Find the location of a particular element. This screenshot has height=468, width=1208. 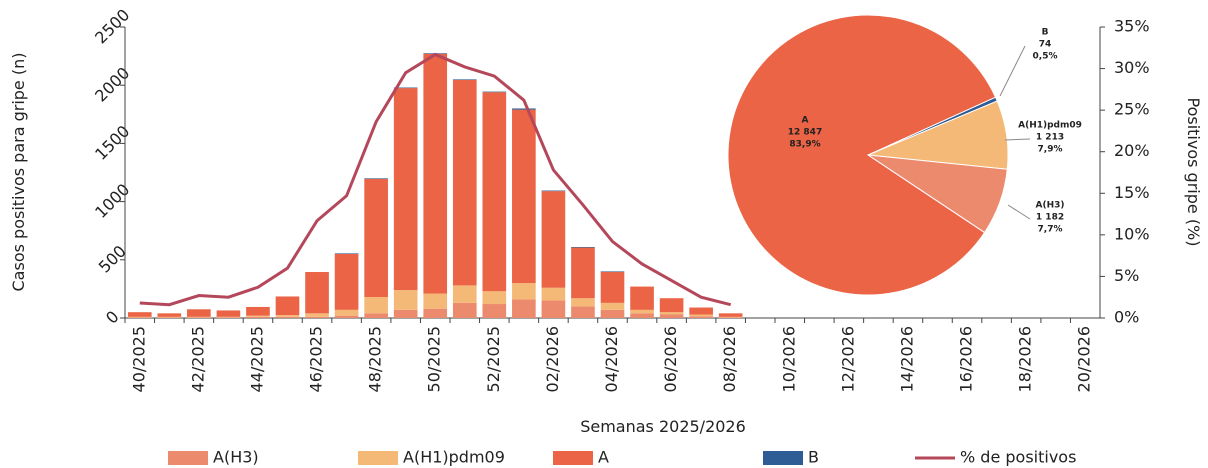

x-tick-label: 18/2026 is located at coordinates (1025, 359).